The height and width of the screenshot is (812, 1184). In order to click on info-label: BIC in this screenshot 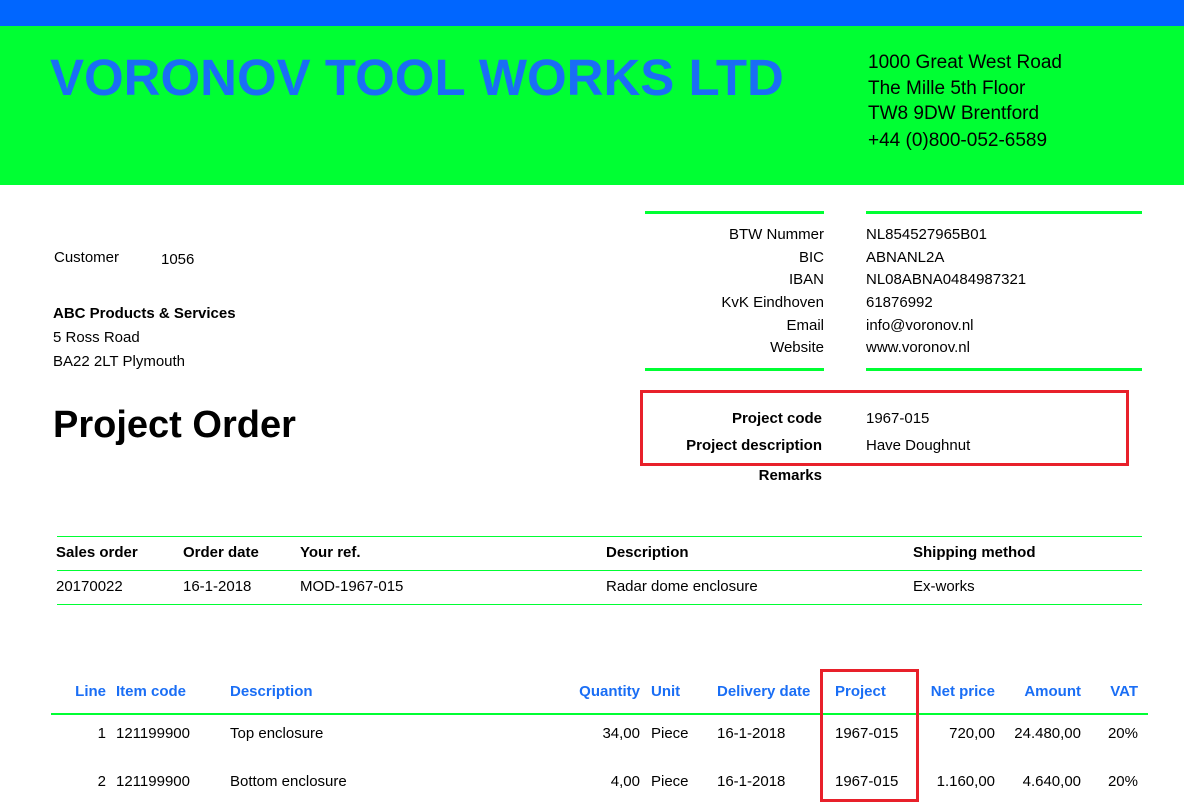, I will do `click(811, 257)`.